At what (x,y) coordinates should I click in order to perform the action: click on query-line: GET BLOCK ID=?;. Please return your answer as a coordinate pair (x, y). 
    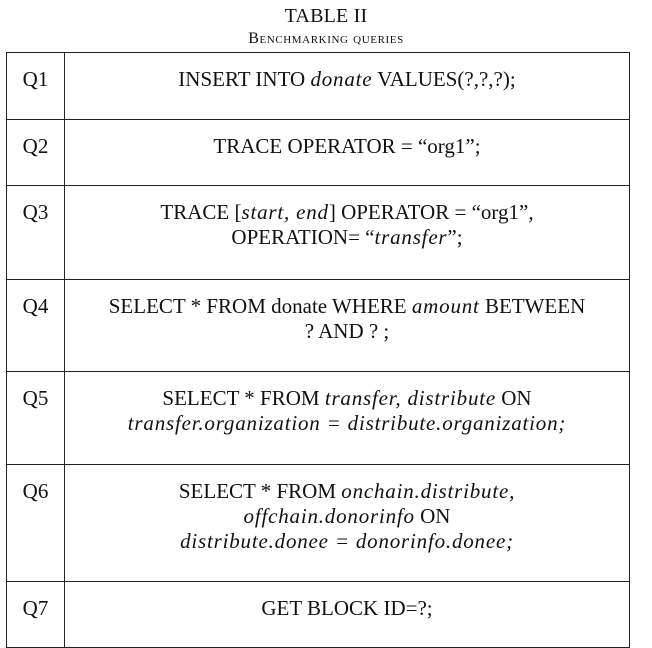
    Looking at the image, I should click on (347, 608).